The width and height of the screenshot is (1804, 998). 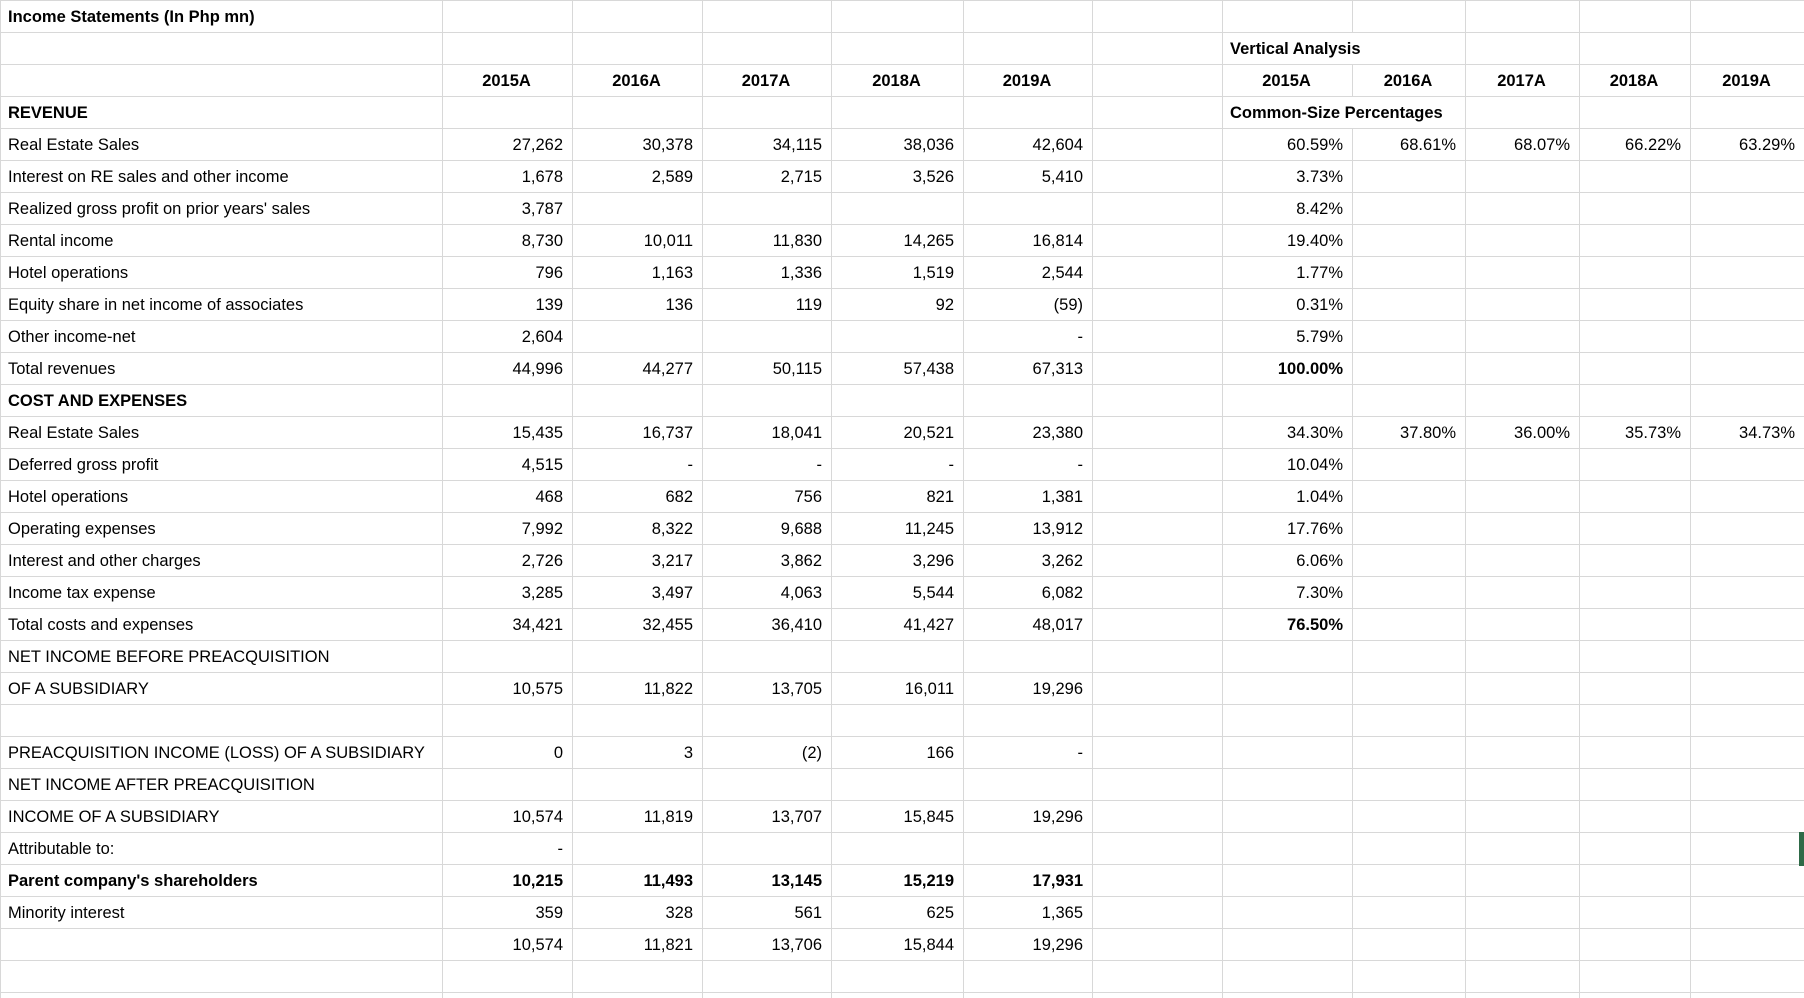 What do you see at coordinates (637, 368) in the screenshot?
I see `value-cell: 44,277` at bounding box center [637, 368].